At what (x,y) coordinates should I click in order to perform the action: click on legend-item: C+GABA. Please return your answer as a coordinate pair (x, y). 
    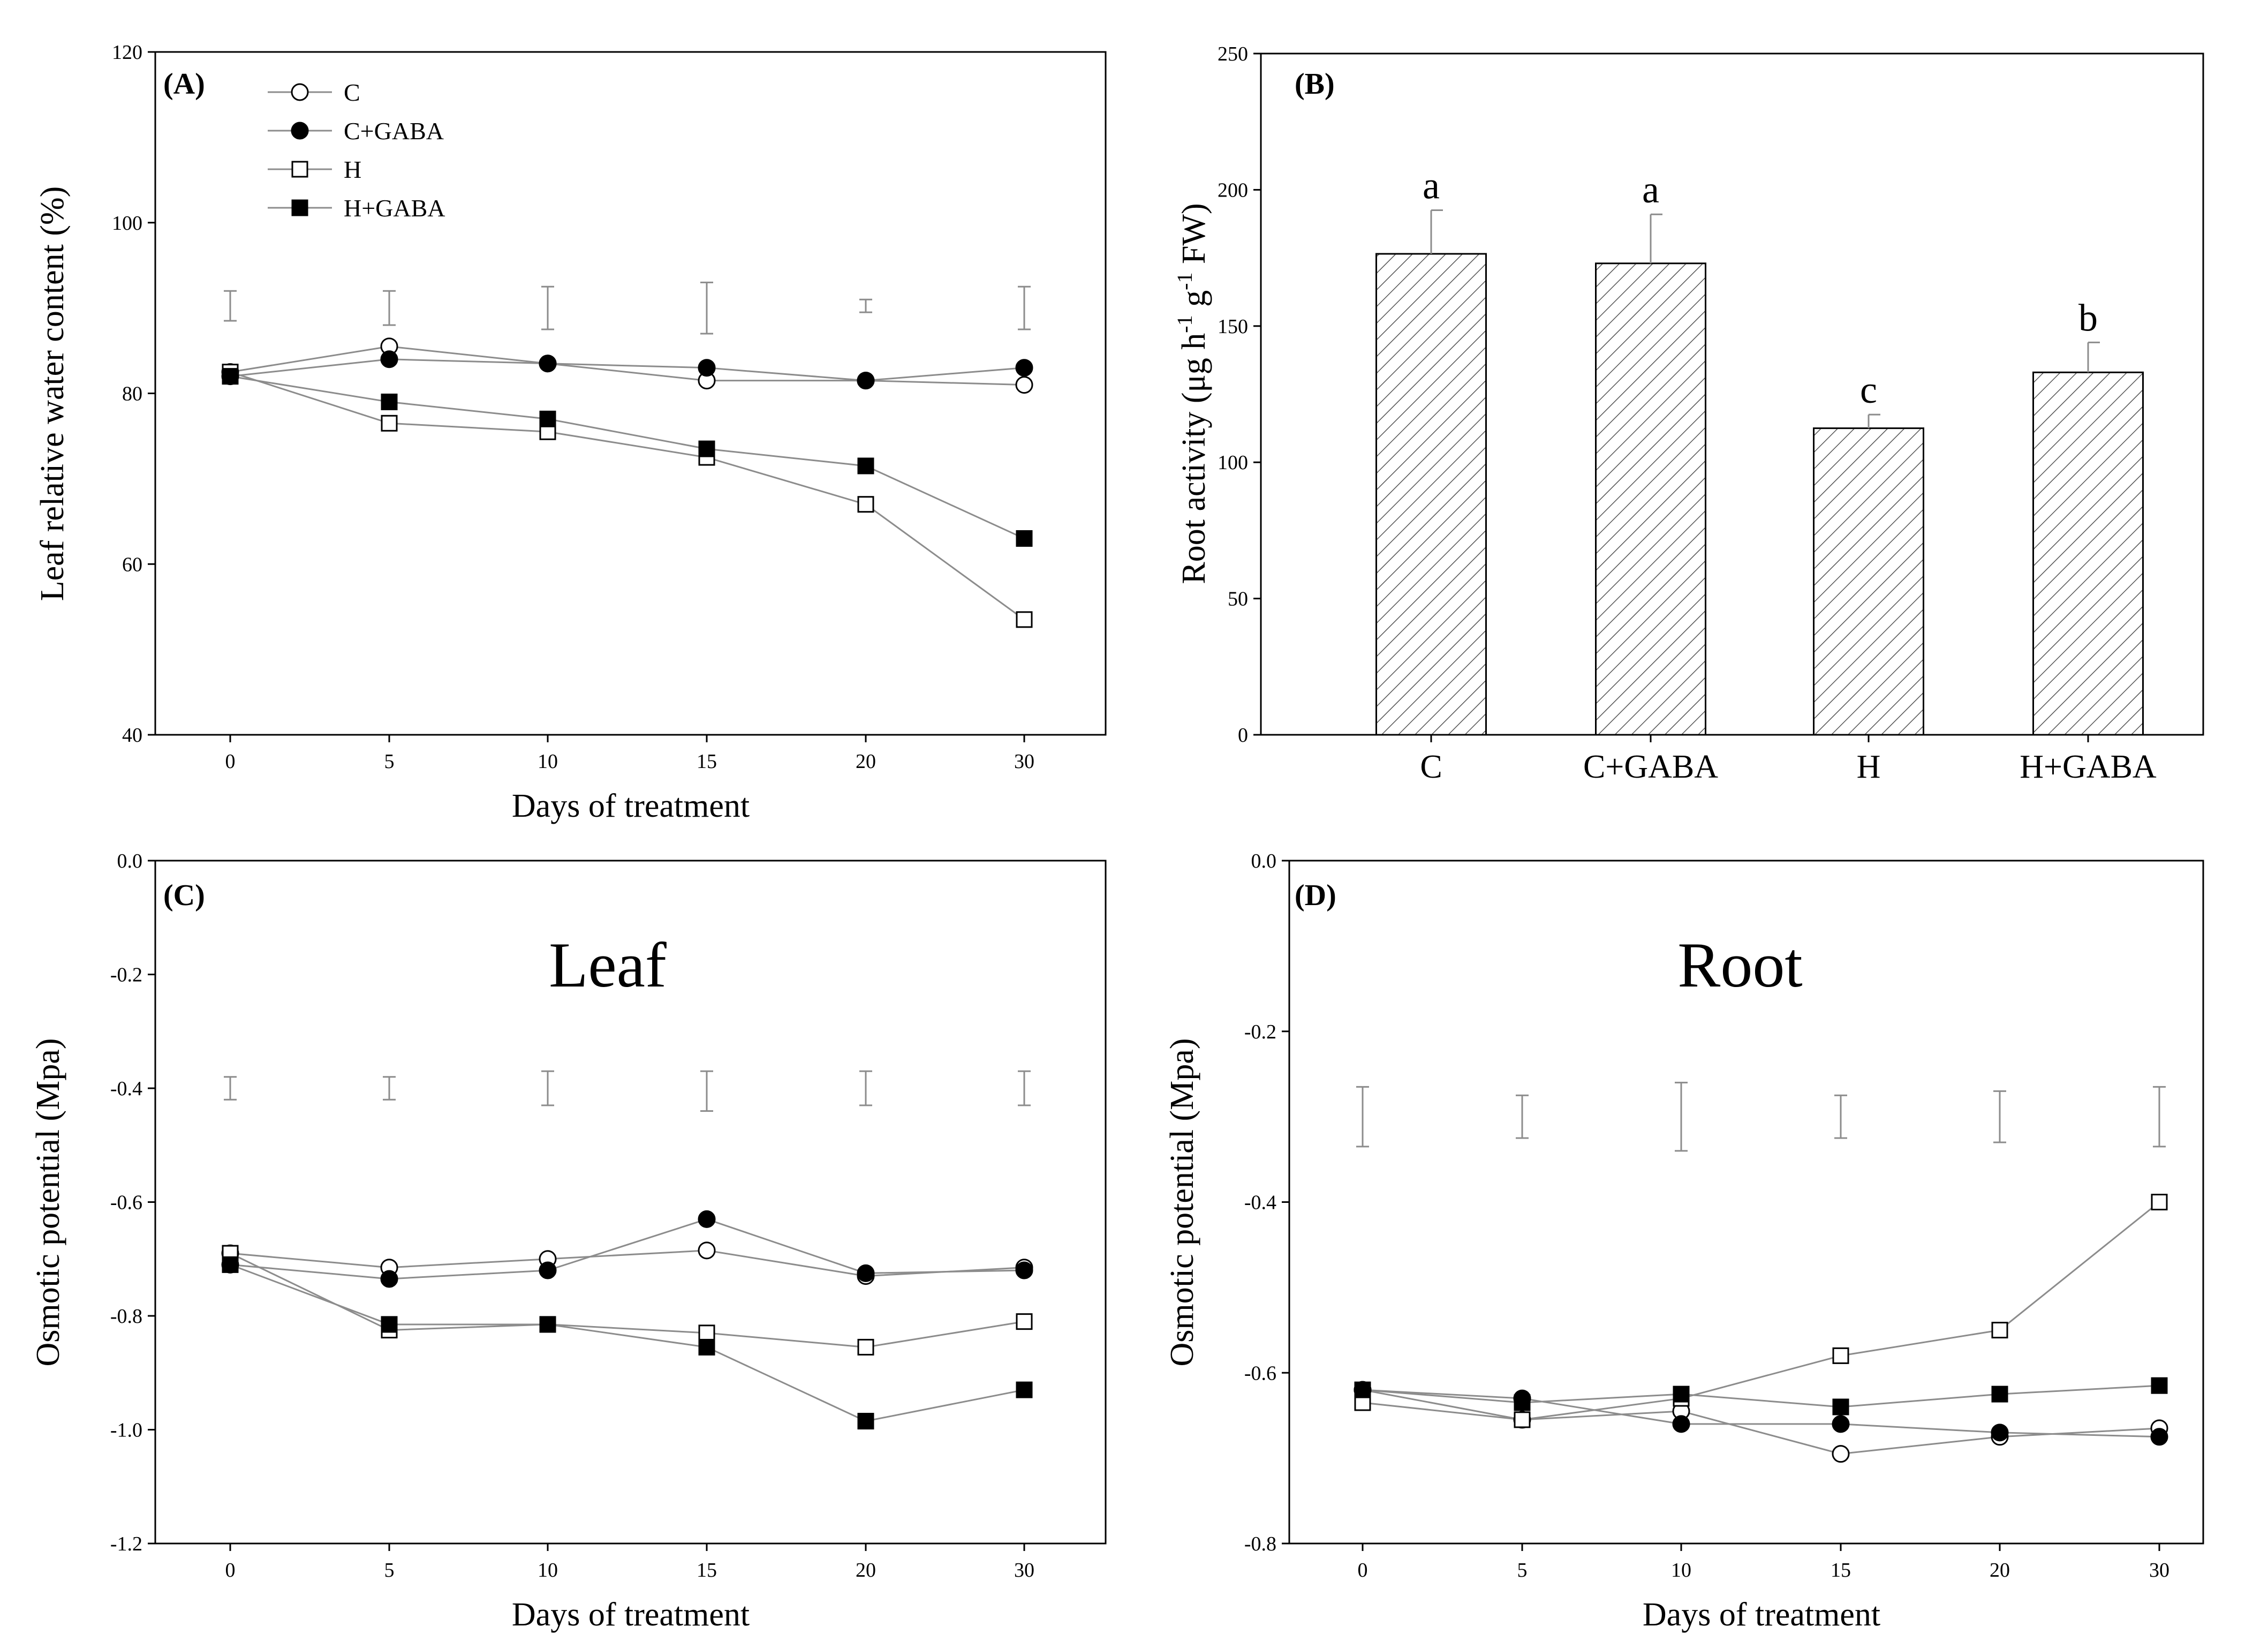
    Looking at the image, I should click on (356, 131).